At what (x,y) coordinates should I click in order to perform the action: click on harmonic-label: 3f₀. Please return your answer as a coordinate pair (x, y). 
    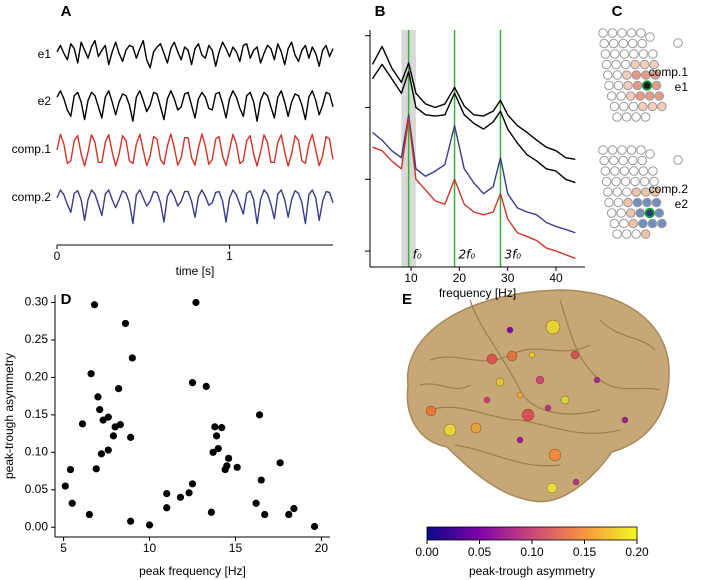
    Looking at the image, I should click on (512, 255).